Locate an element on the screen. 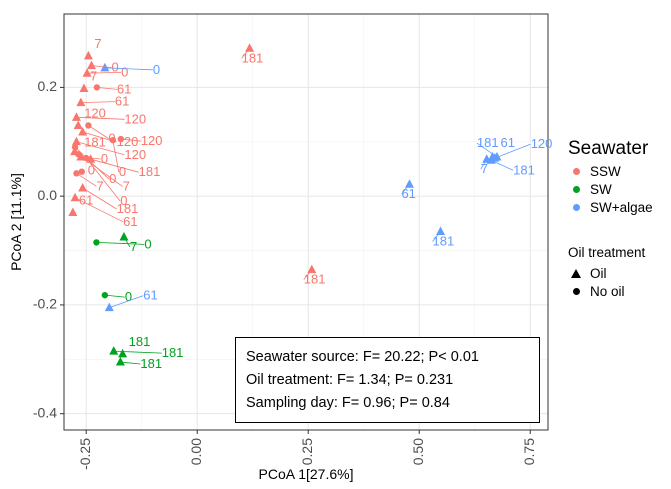 The height and width of the screenshot is (489, 671). x-tick-label: 0.25 is located at coordinates (307, 451).